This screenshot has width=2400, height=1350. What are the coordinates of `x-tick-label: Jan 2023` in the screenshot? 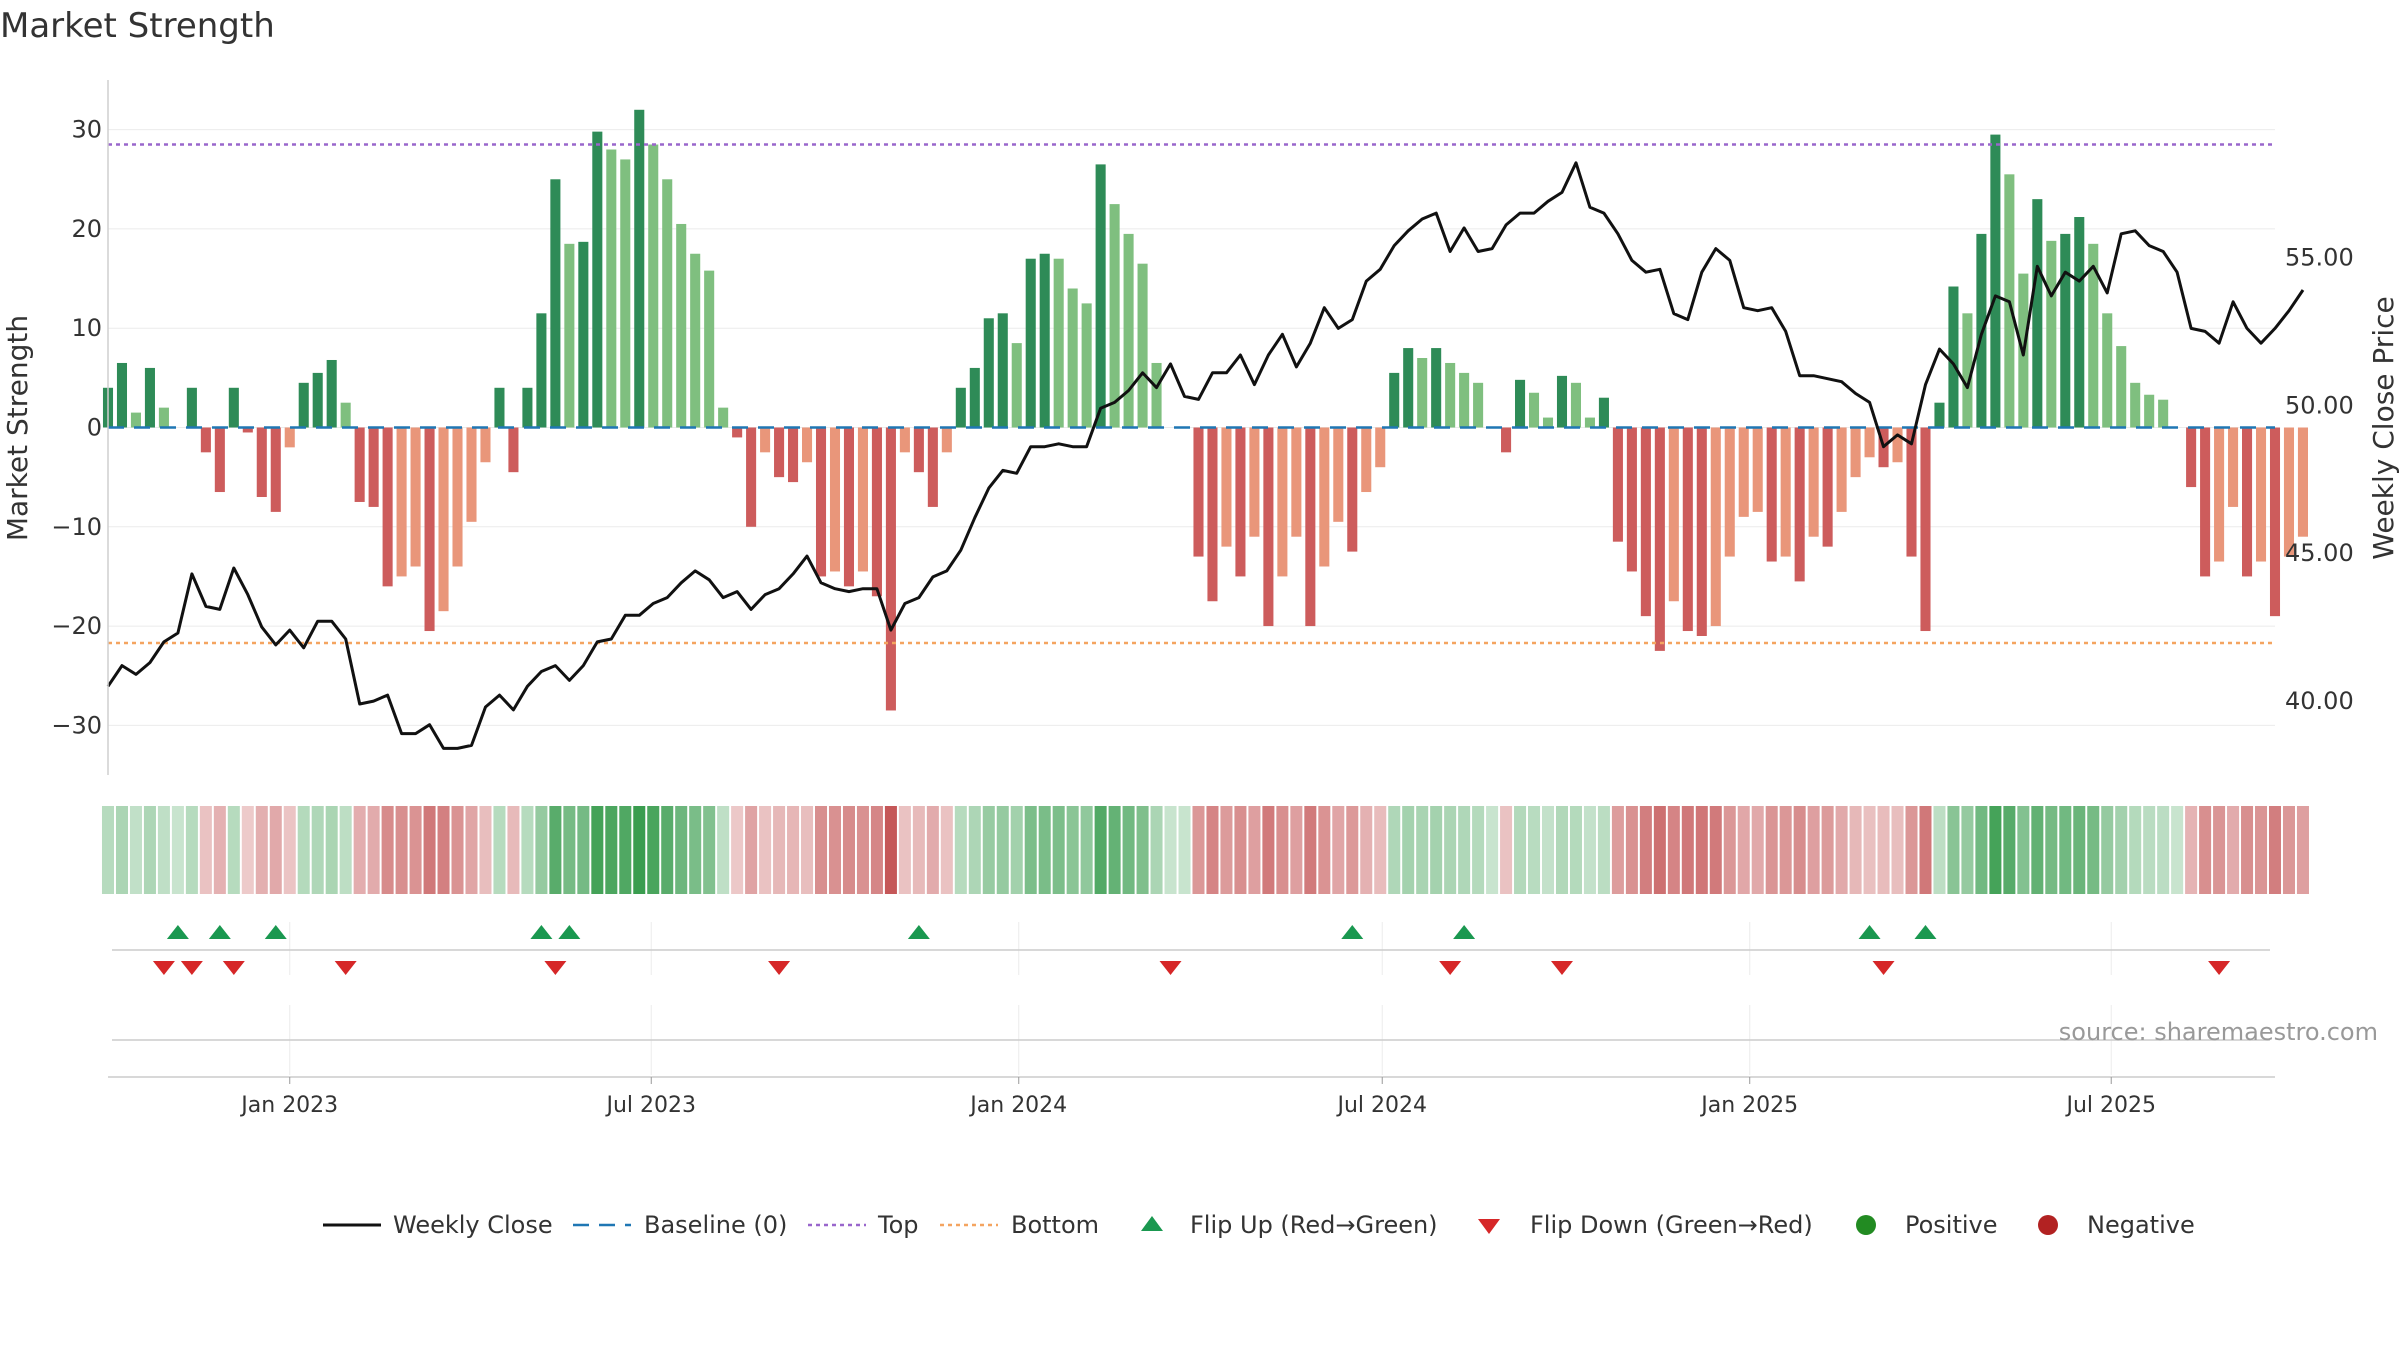 It's located at (288, 1105).